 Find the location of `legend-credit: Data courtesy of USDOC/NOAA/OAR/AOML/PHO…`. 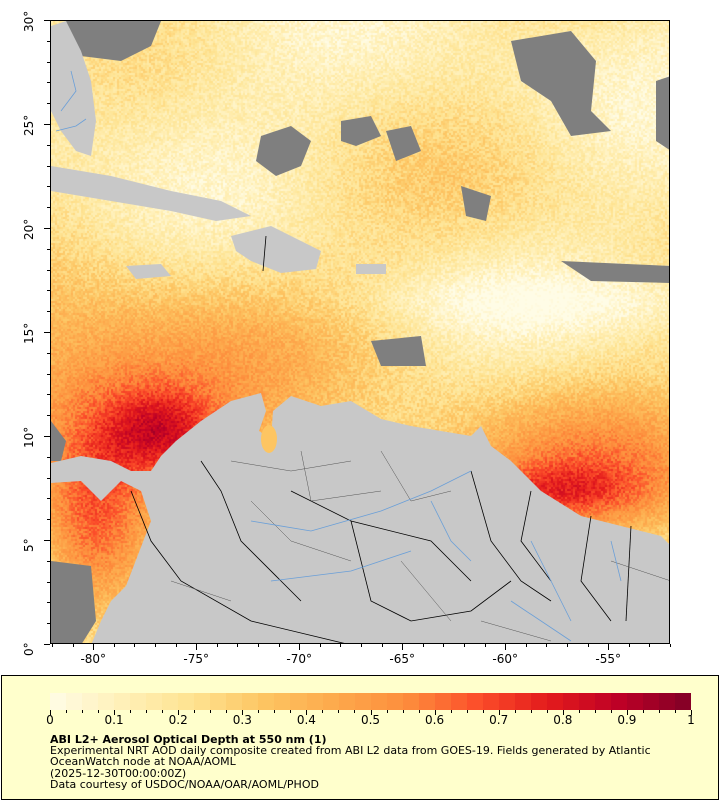

legend-credit: Data courtesy of USDOC/NOAA/OAR/AOML/PHO… is located at coordinates (184, 784).